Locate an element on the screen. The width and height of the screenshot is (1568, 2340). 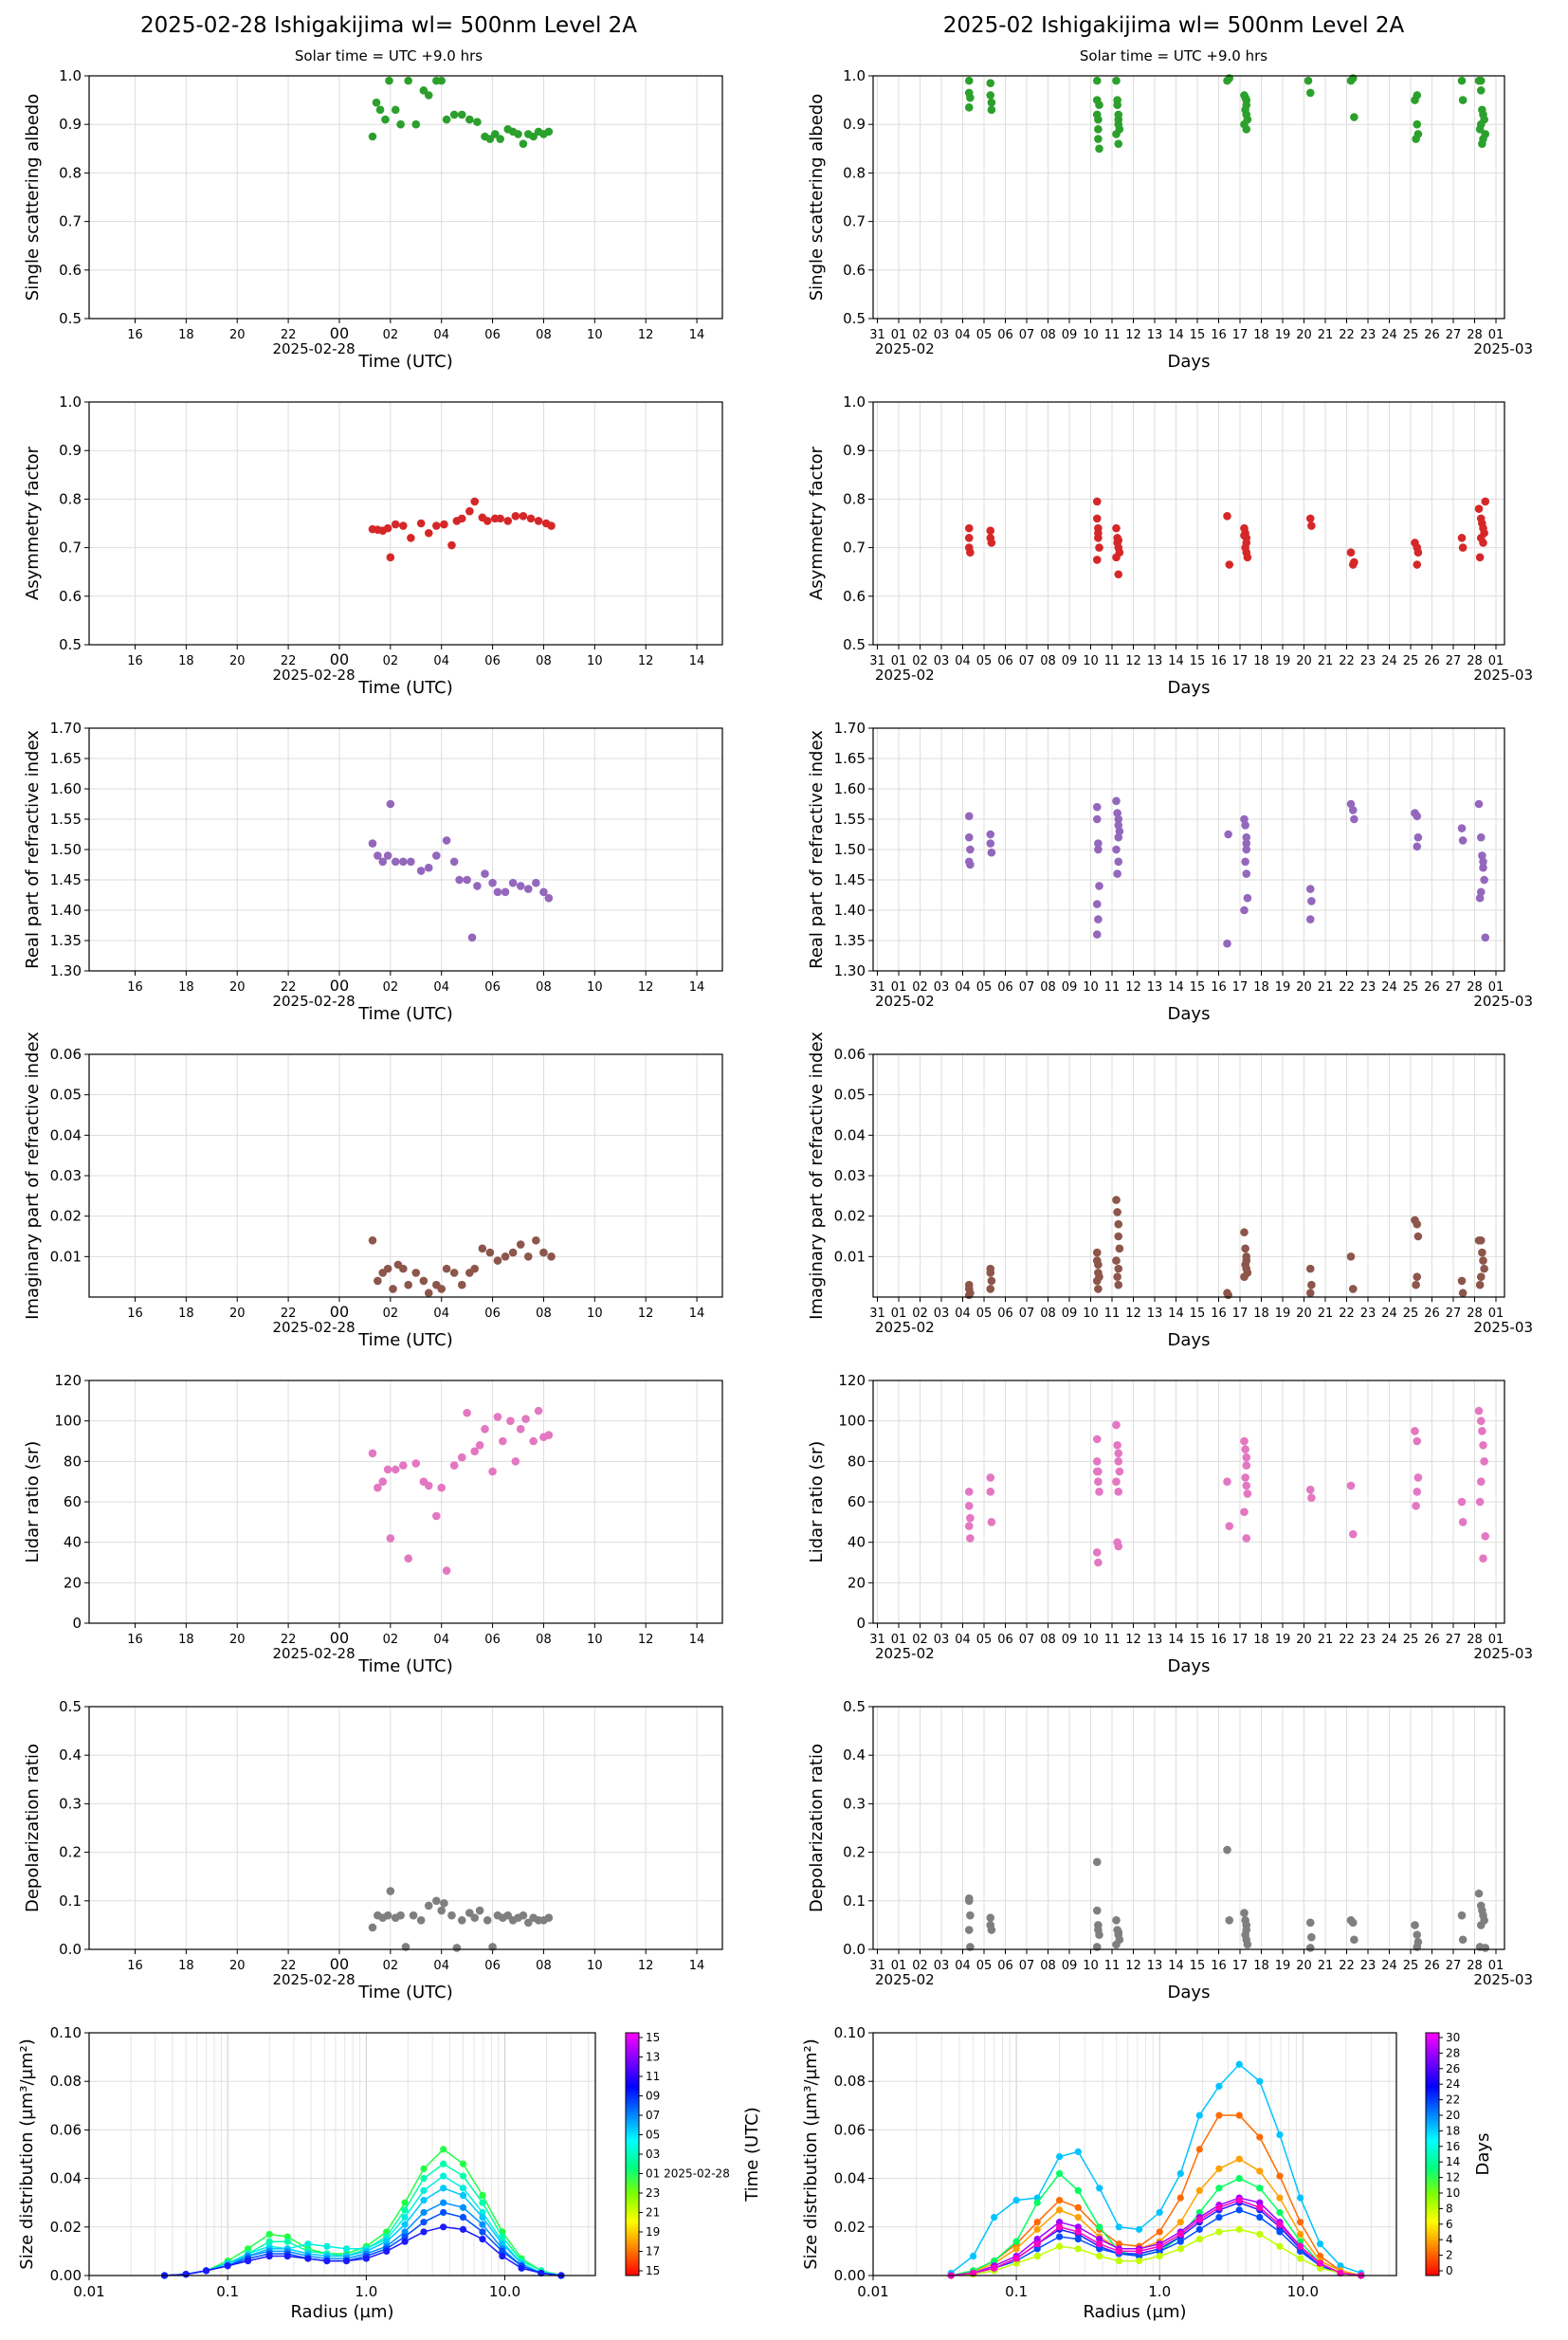
imag_month-xtick-label: 14 is located at coordinates (1176, 1314).